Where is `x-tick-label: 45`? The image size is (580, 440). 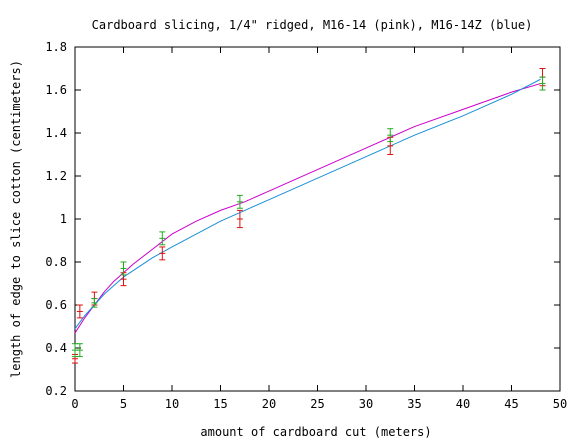 x-tick-label: 45 is located at coordinates (511, 404).